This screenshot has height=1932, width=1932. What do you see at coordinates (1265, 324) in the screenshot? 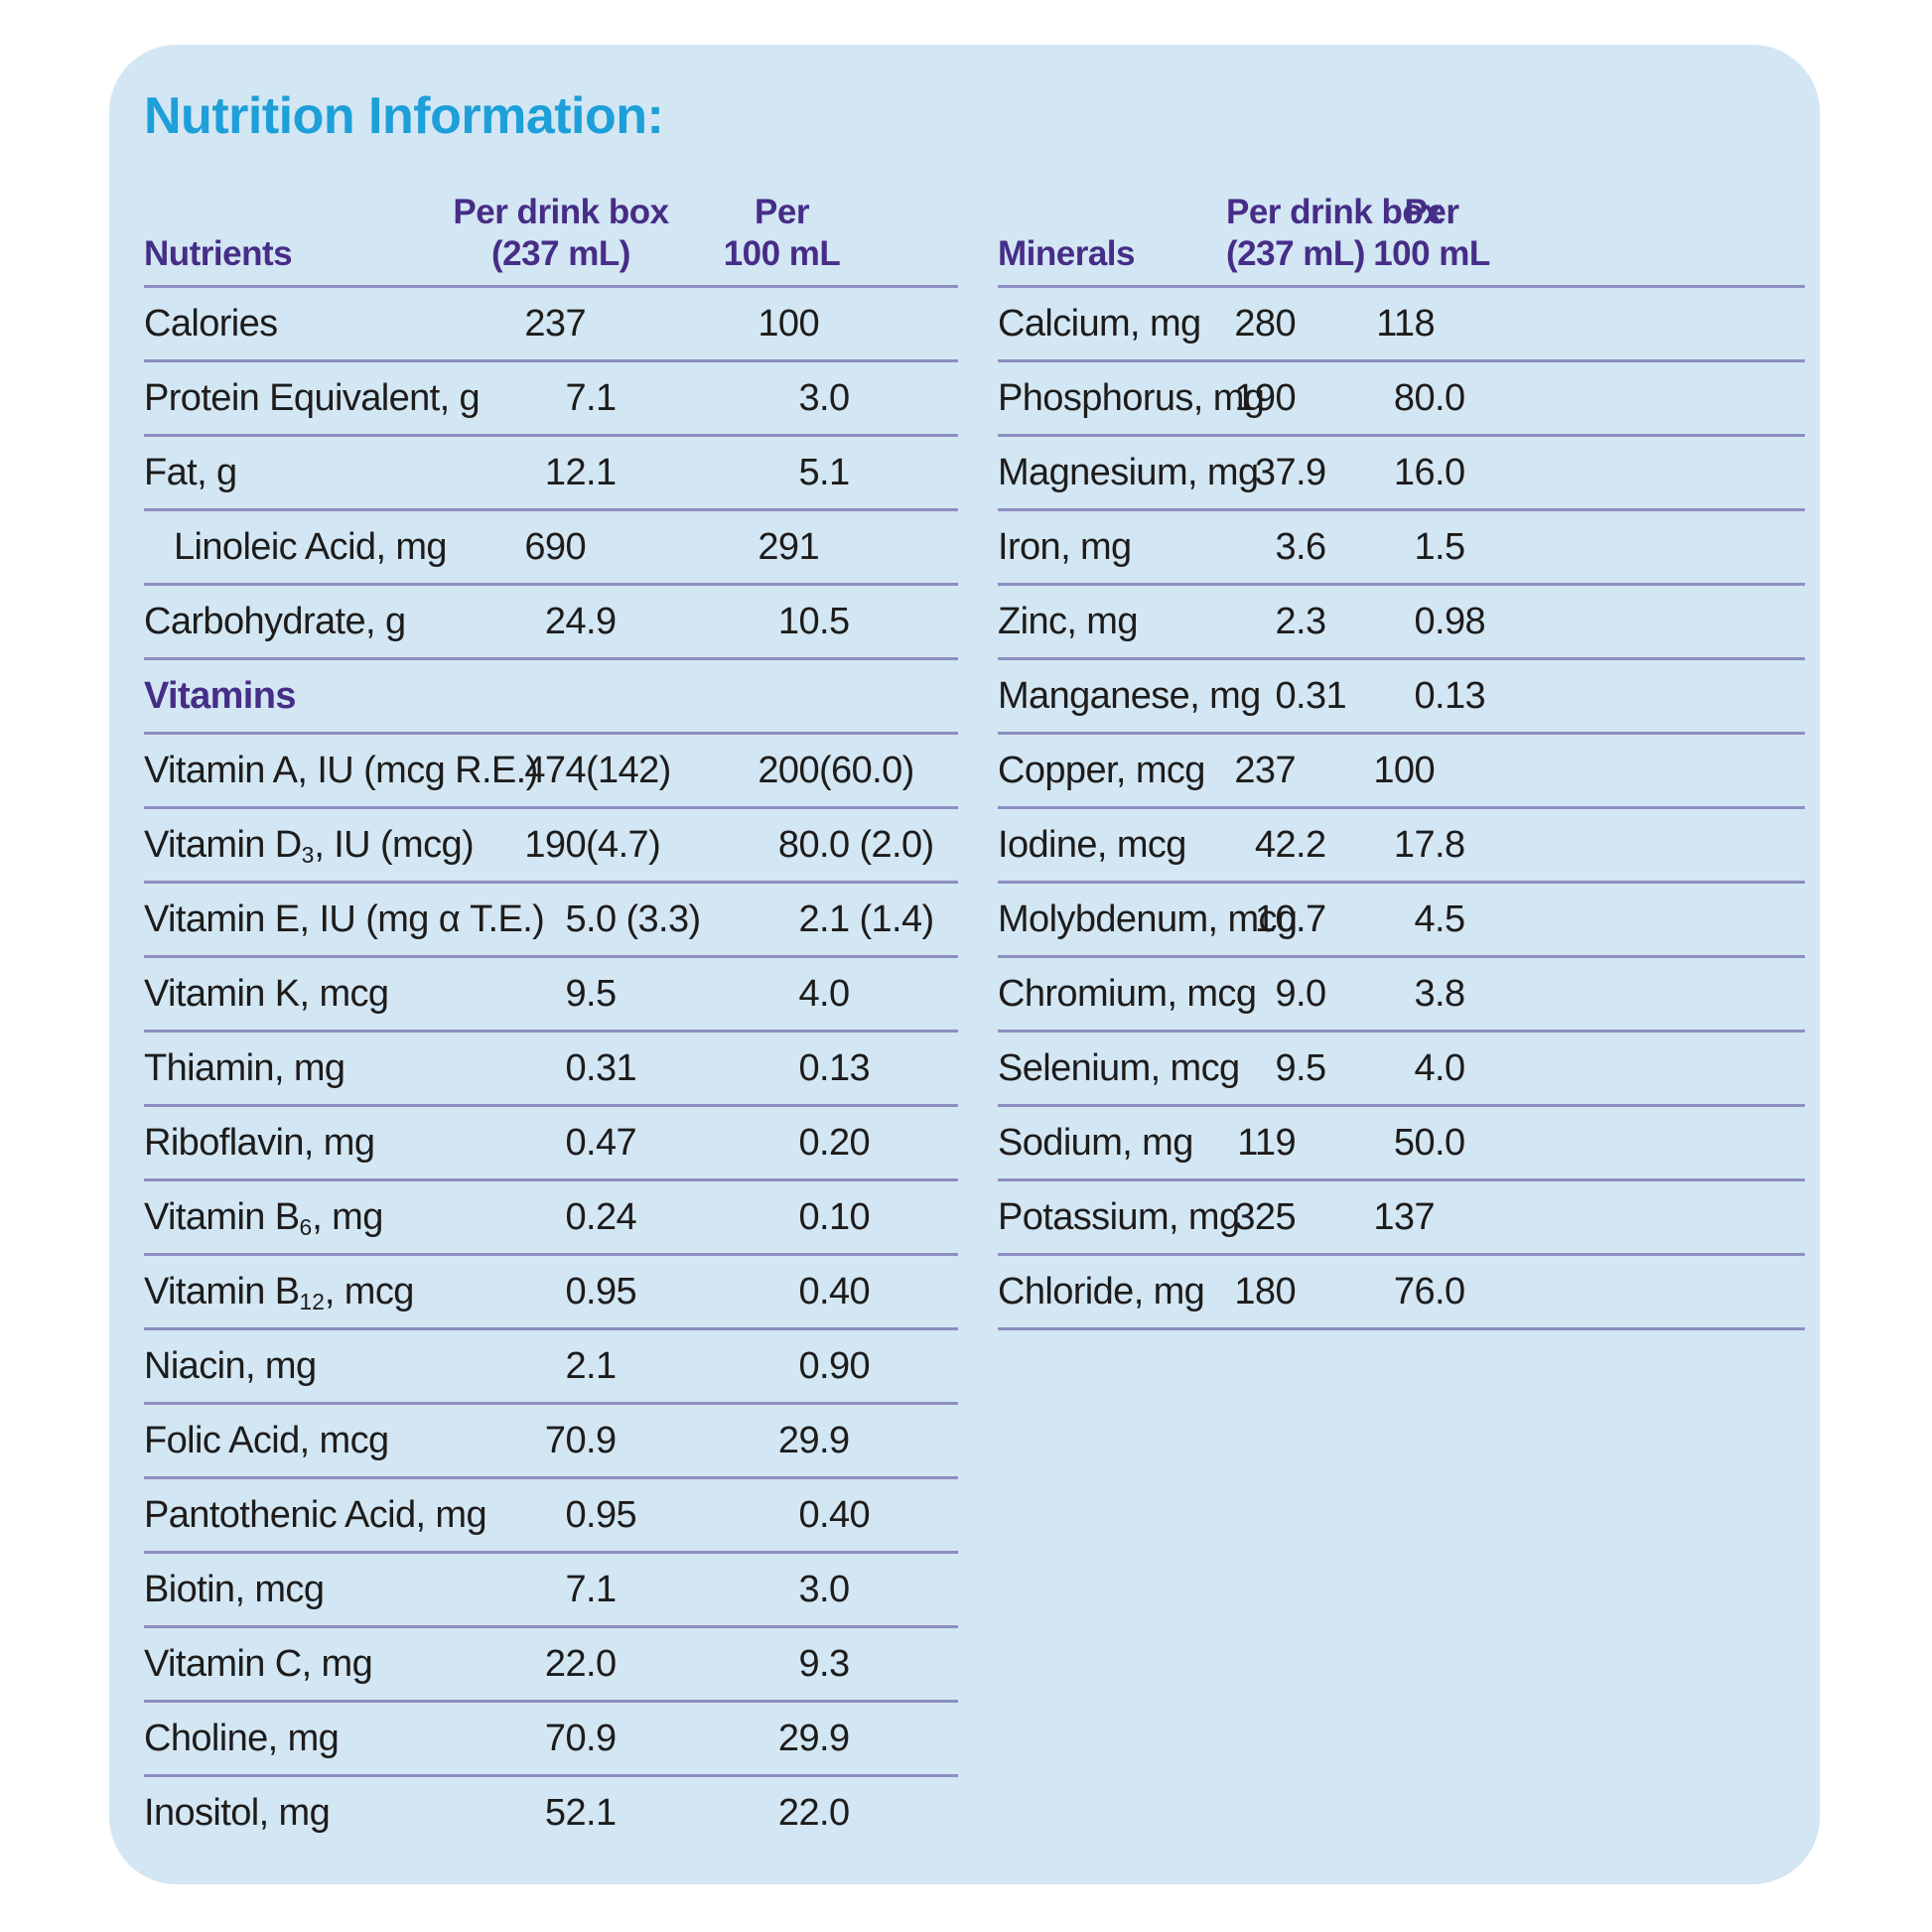
I see `per-drink-box-value: 280` at bounding box center [1265, 324].